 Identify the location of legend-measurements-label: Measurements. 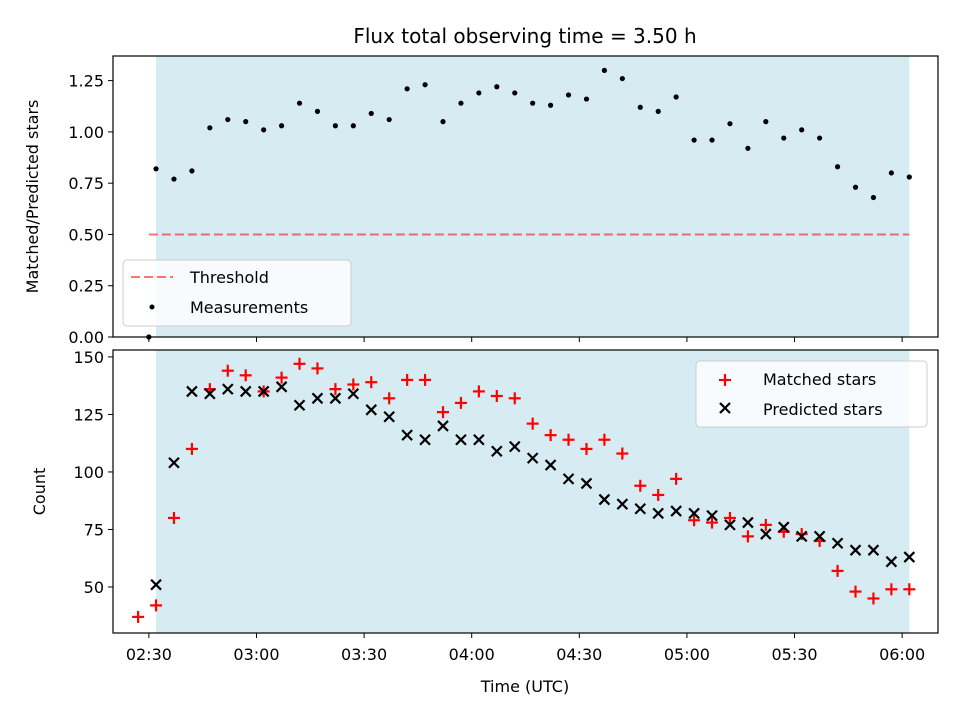
(249, 307).